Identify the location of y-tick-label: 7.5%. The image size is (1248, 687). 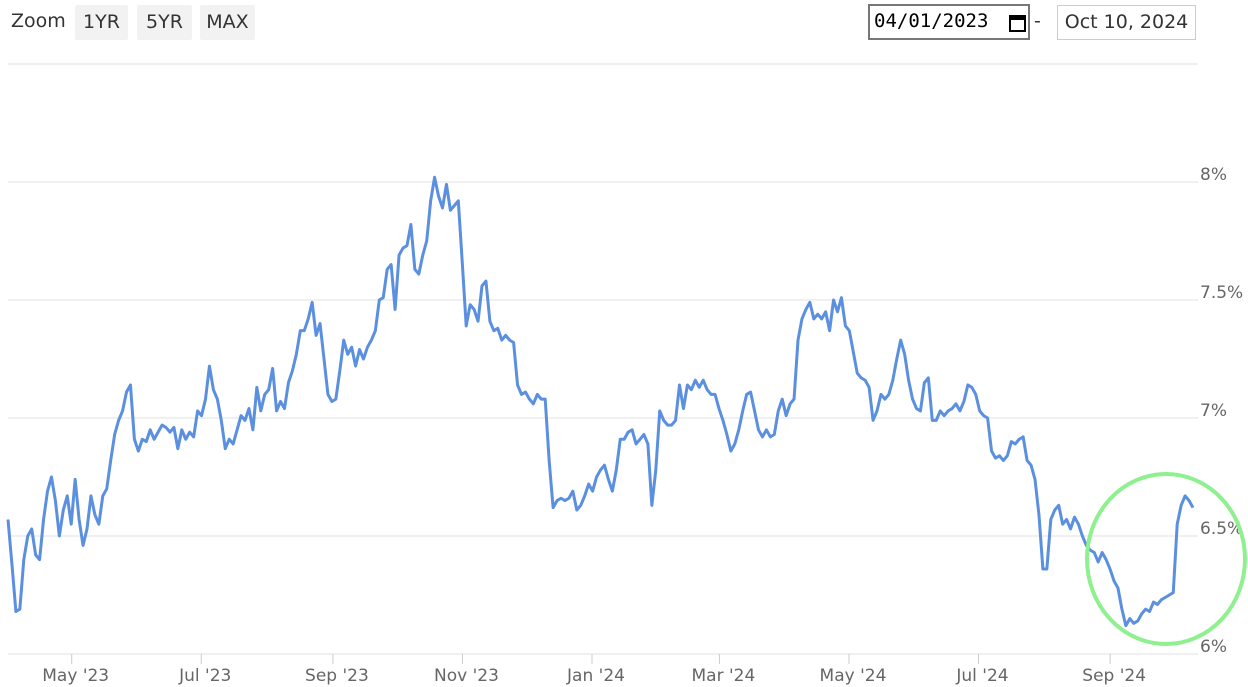
(1221, 293).